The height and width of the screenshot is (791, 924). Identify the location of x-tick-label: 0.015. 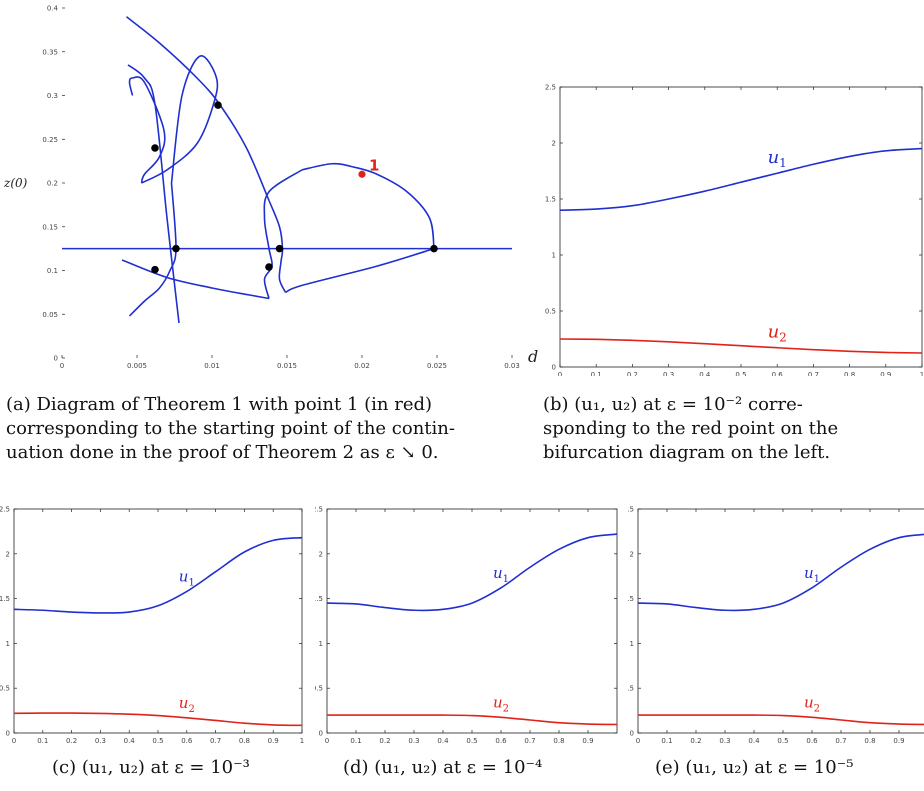
(287, 366).